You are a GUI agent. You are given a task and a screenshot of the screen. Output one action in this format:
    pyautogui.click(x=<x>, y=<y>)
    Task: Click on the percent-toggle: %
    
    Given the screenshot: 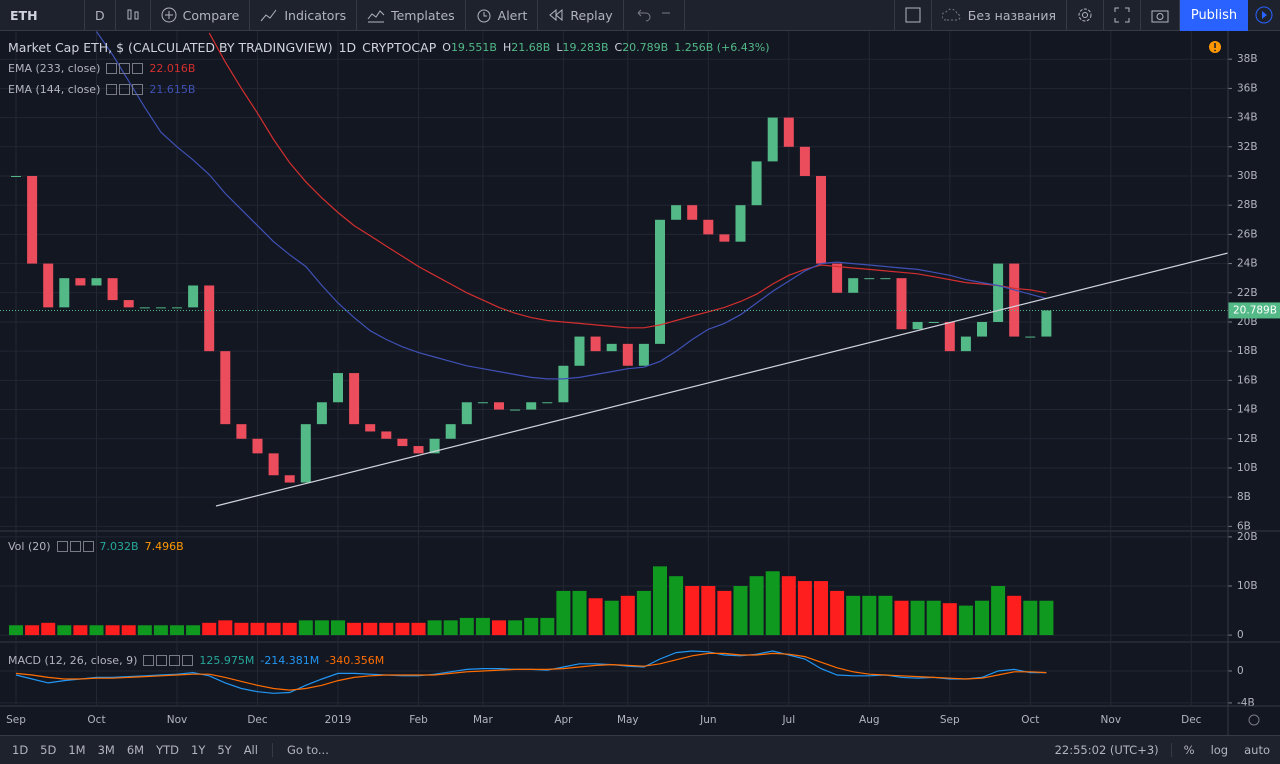 What is the action you would take?
    pyautogui.click(x=1189, y=750)
    